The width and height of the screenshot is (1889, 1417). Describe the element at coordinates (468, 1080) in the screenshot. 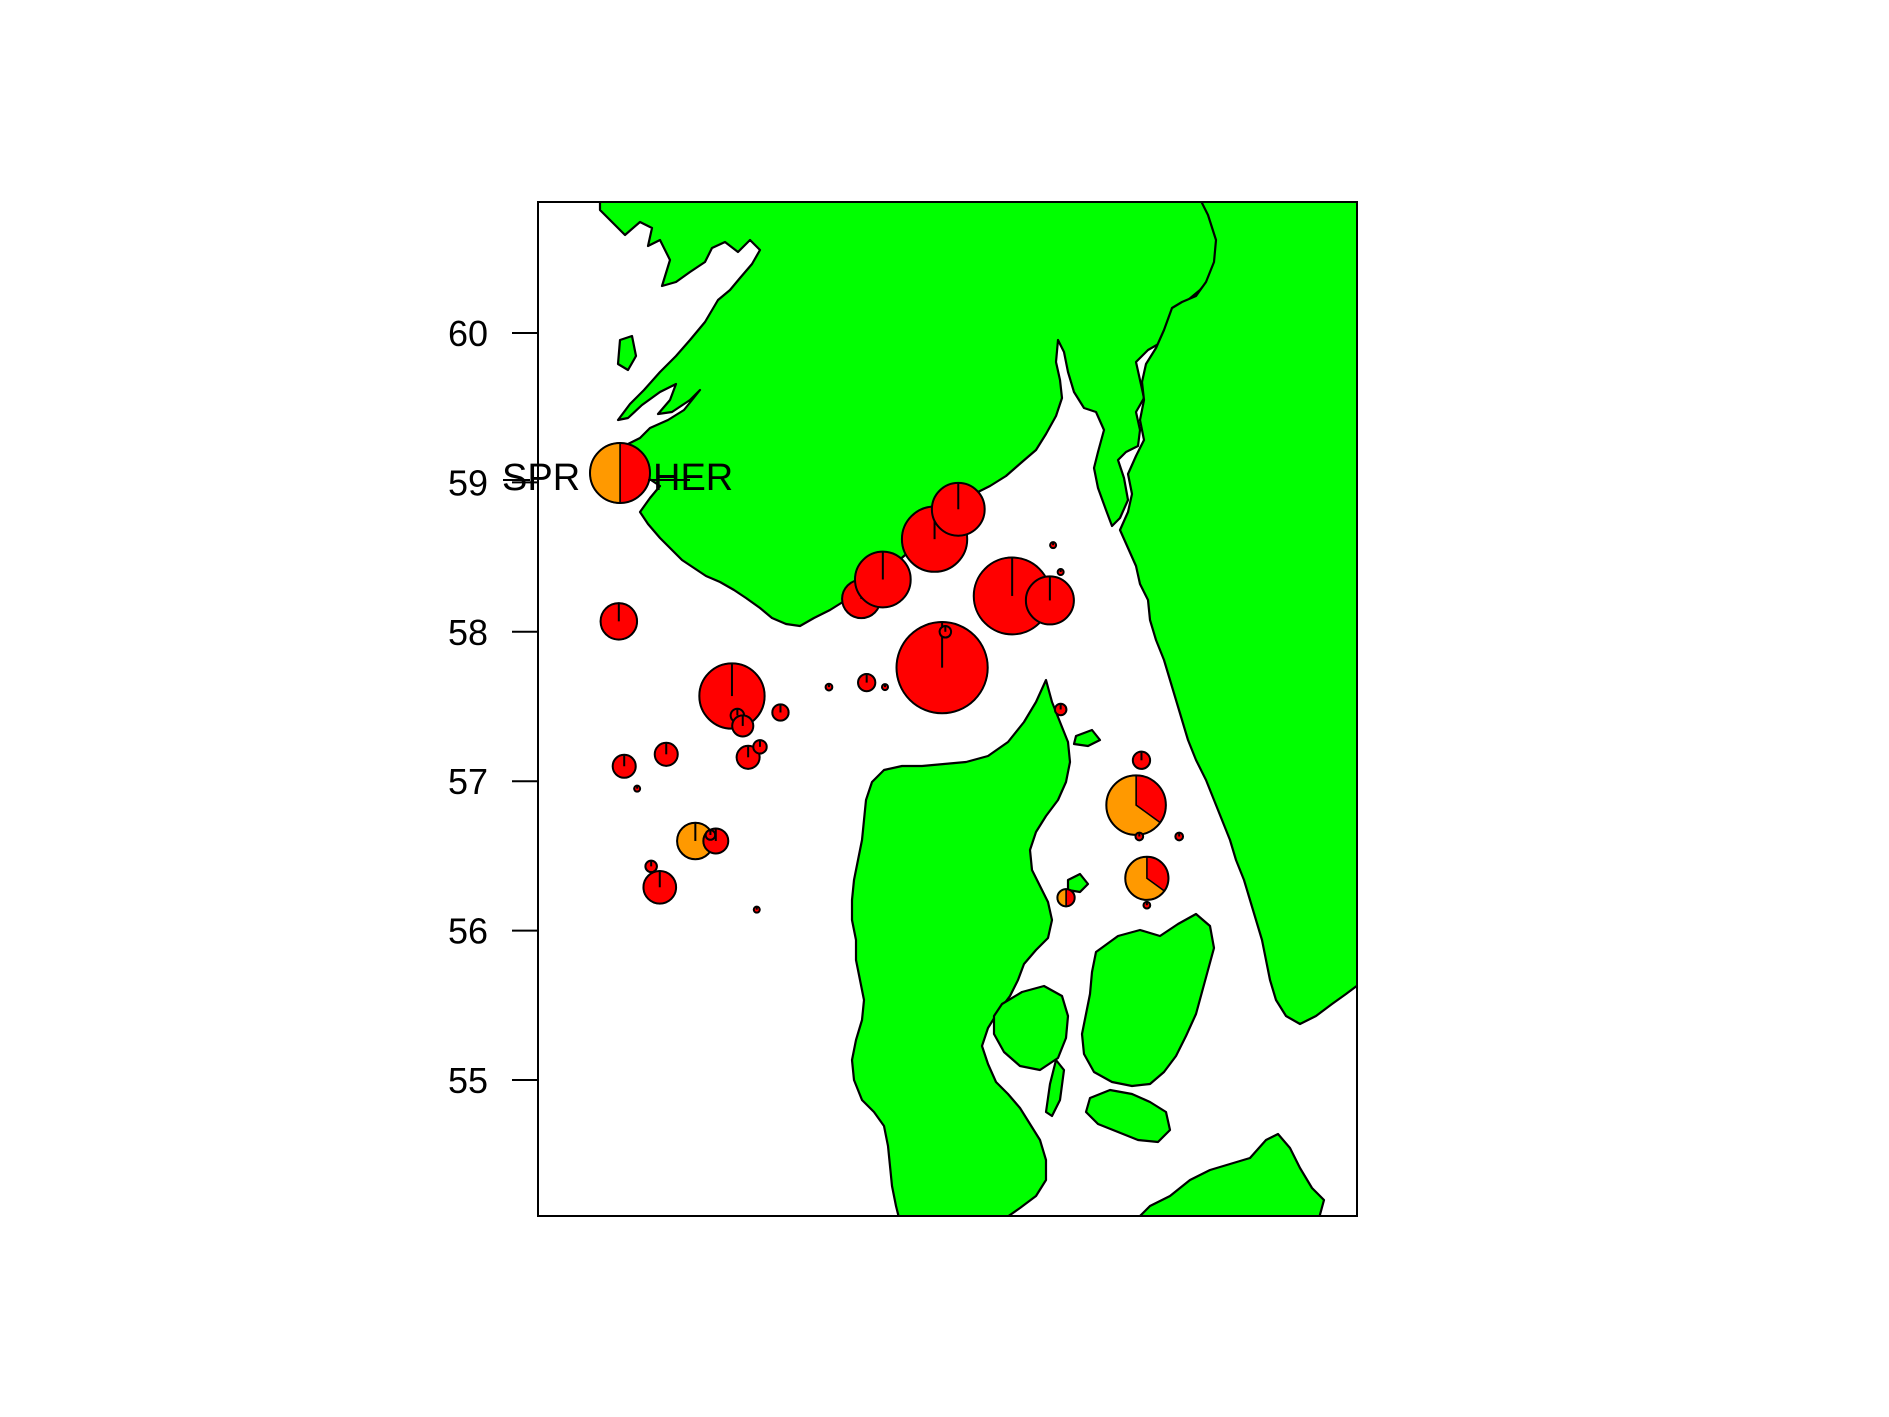

I see `y-tick-label: 55` at that location.